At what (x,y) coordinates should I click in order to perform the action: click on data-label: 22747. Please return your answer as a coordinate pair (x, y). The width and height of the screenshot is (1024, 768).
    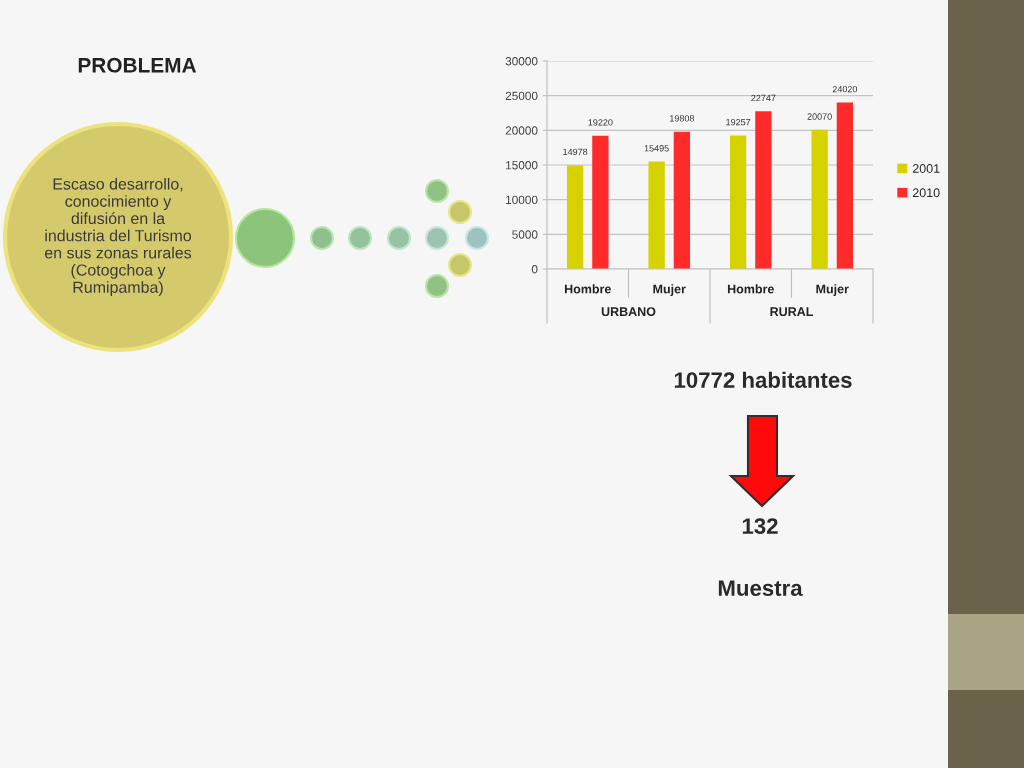
    Looking at the image, I should click on (763, 98).